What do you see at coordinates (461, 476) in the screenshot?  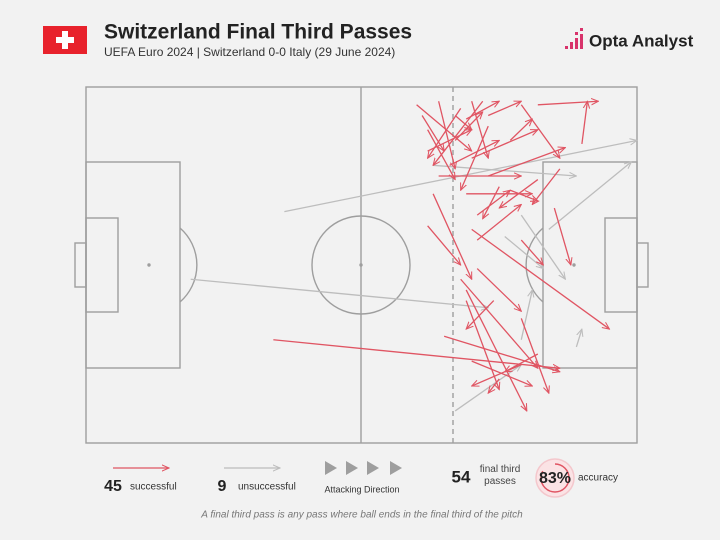 I see `total: 54` at bounding box center [461, 476].